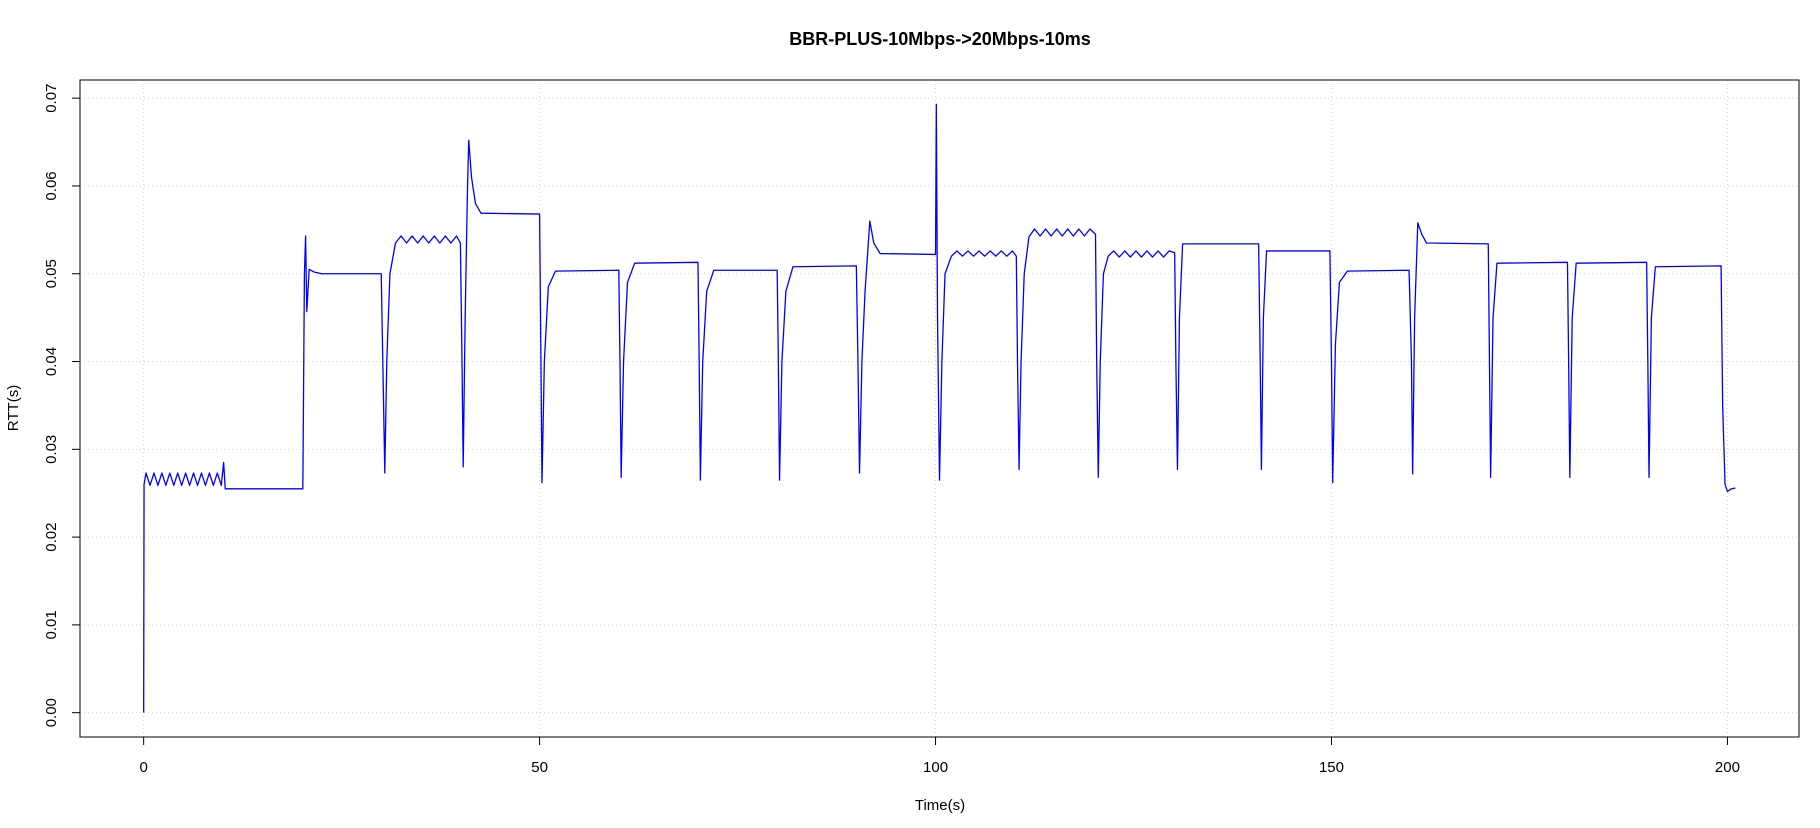 The width and height of the screenshot is (1820, 828). What do you see at coordinates (539, 767) in the screenshot?
I see `x-tick-label: 50` at bounding box center [539, 767].